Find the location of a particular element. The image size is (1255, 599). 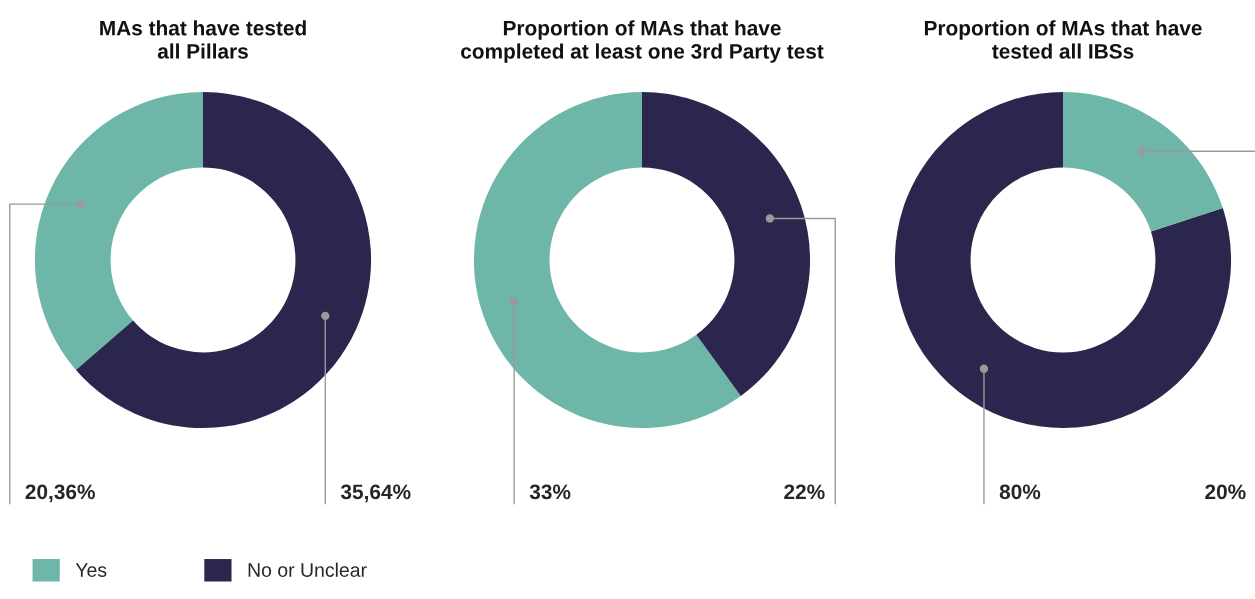

legend-label: No or Unclear is located at coordinates (307, 569).